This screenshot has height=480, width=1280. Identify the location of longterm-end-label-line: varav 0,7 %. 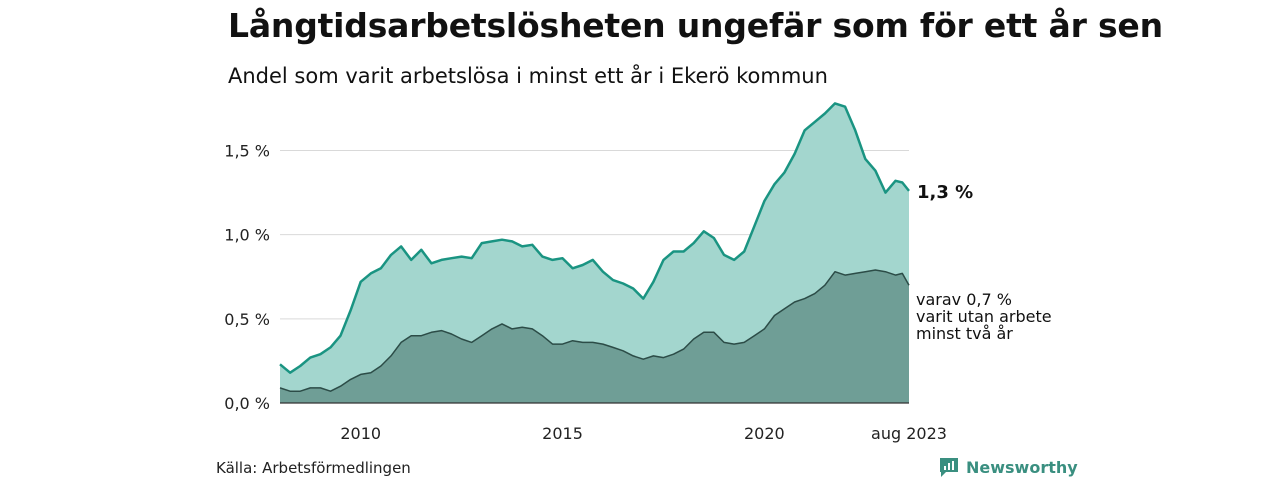
(964, 299).